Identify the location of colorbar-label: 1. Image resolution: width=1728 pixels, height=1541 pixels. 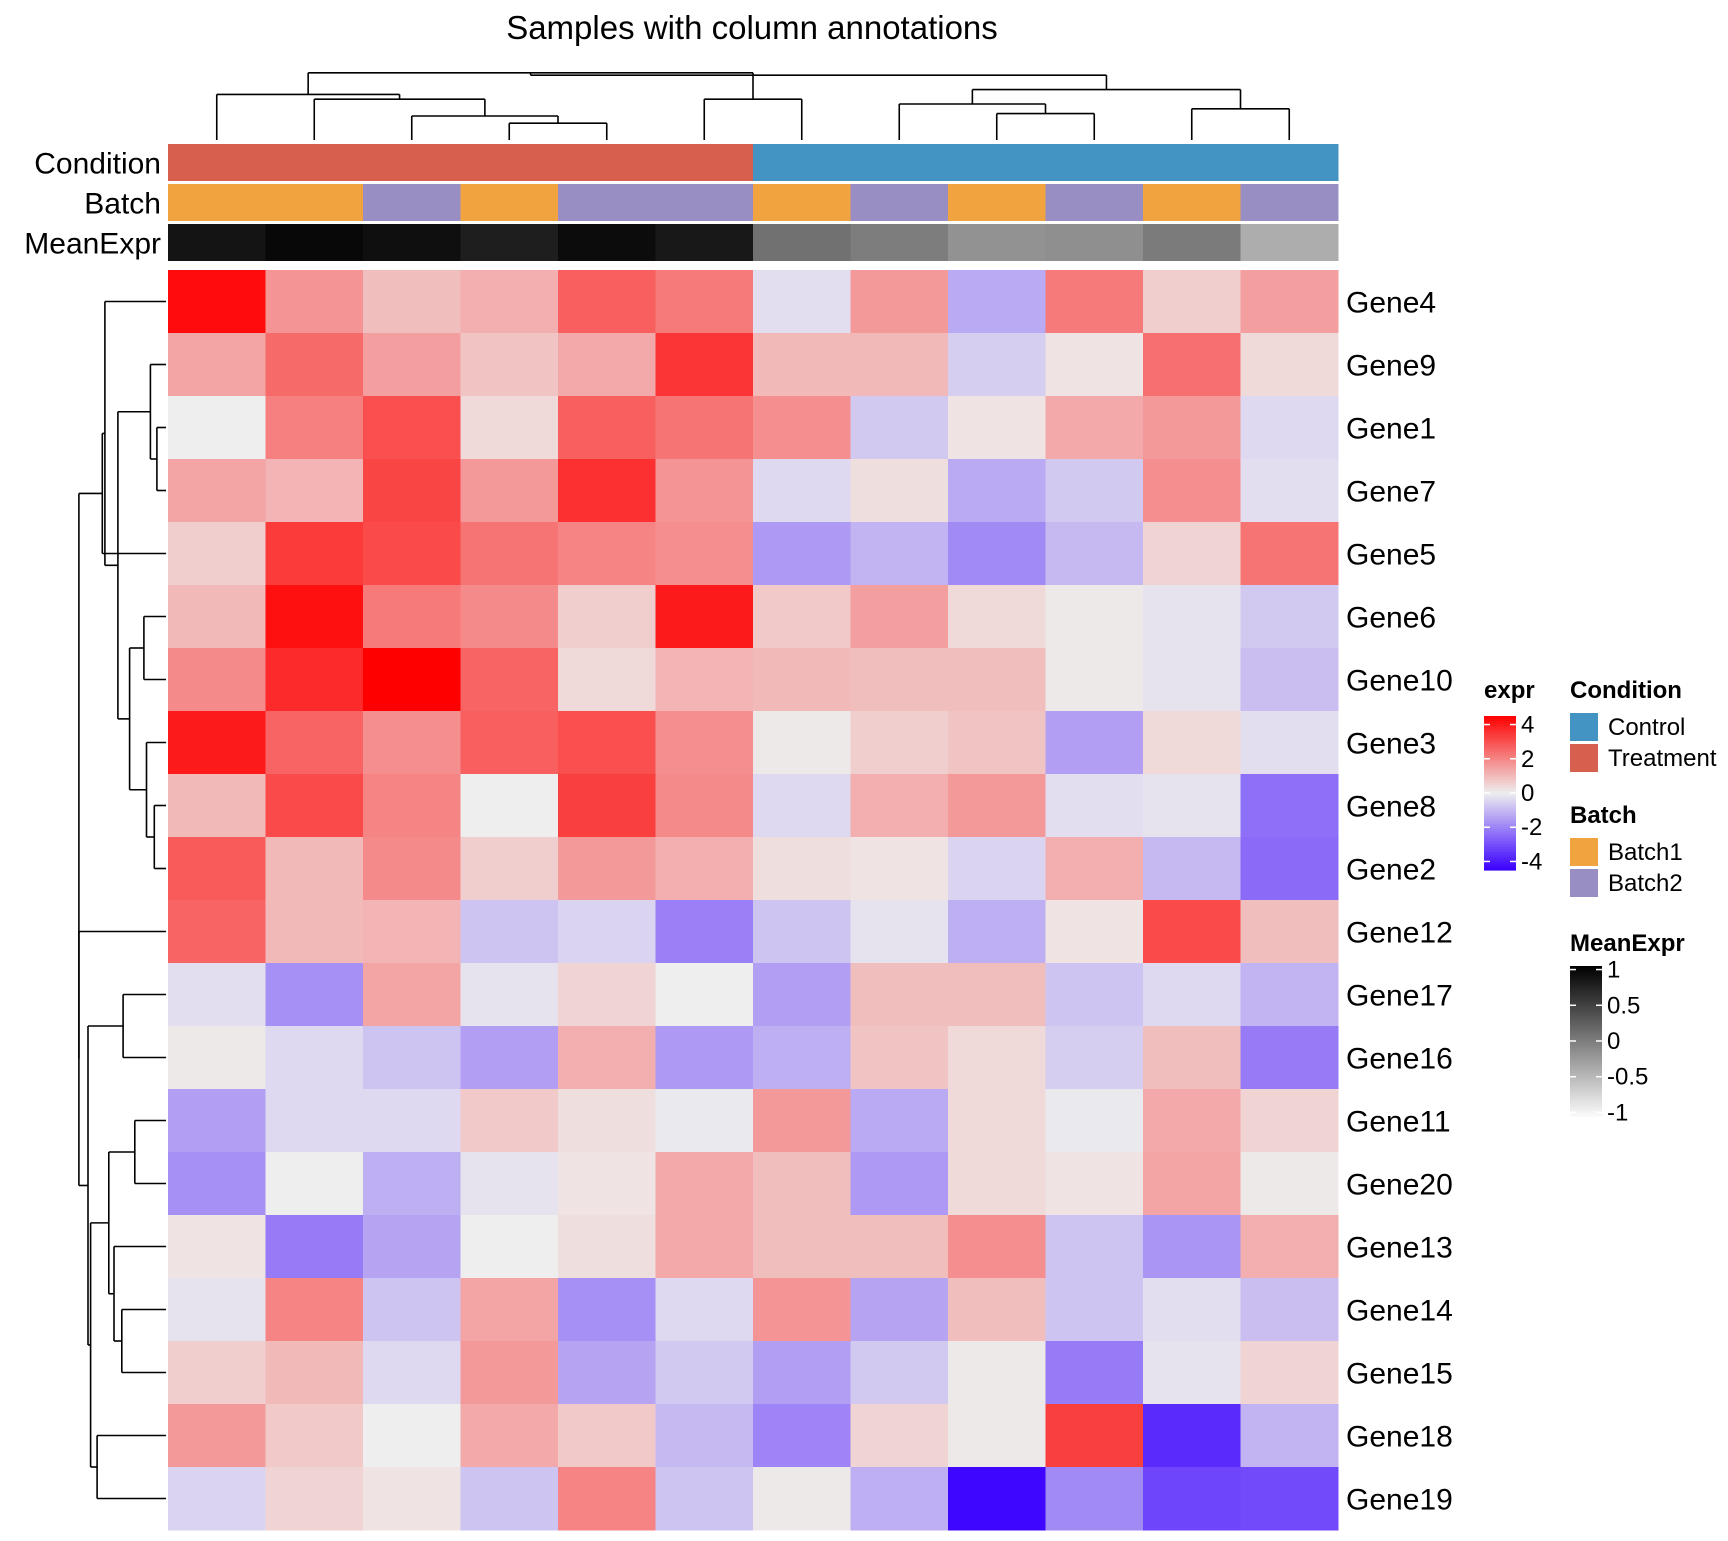
(1613, 970).